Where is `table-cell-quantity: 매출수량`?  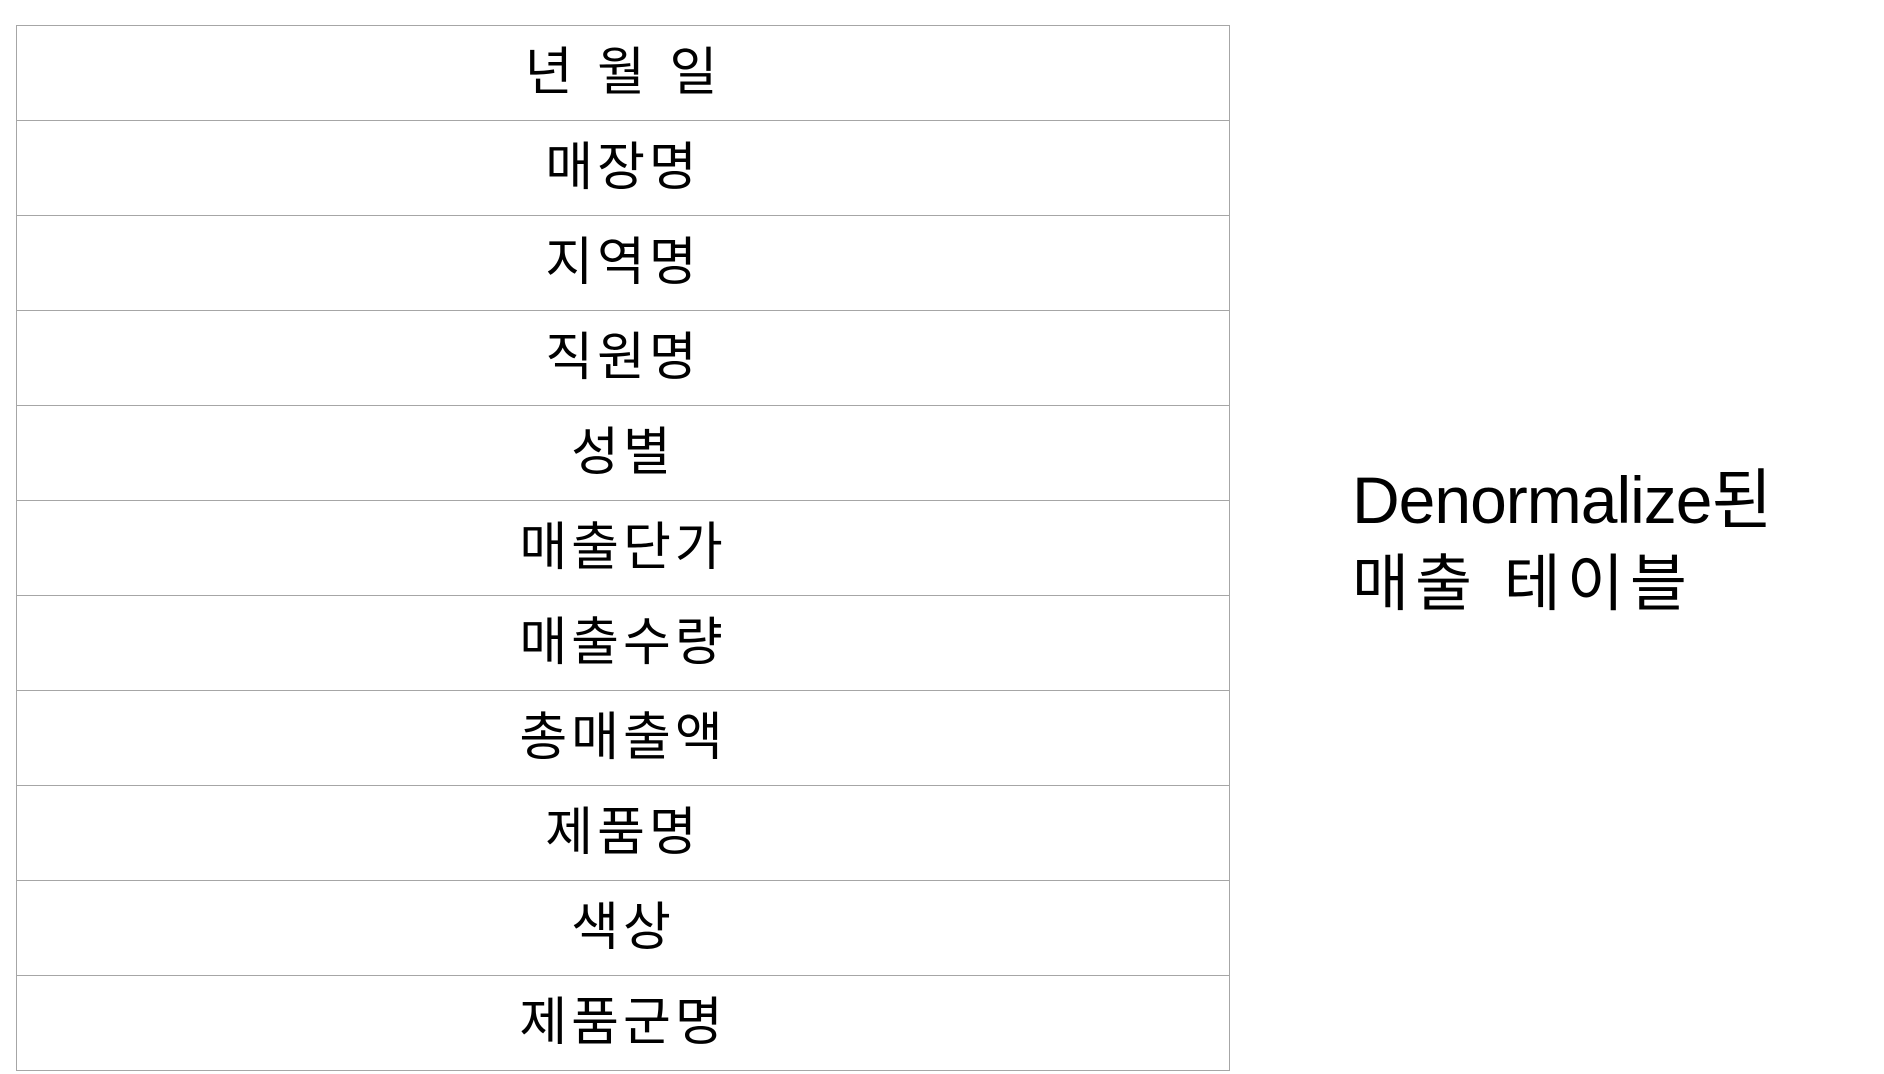
table-cell-quantity: 매출수량 is located at coordinates (623, 643).